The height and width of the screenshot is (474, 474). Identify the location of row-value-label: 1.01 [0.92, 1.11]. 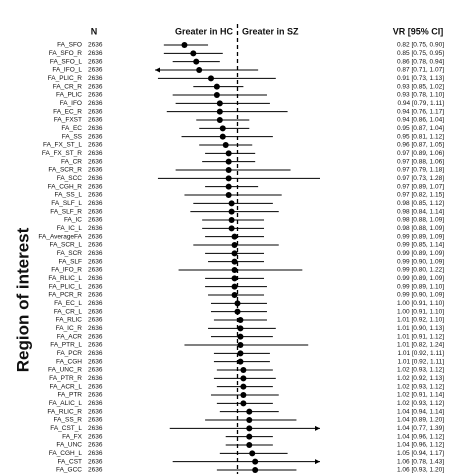
(421, 361).